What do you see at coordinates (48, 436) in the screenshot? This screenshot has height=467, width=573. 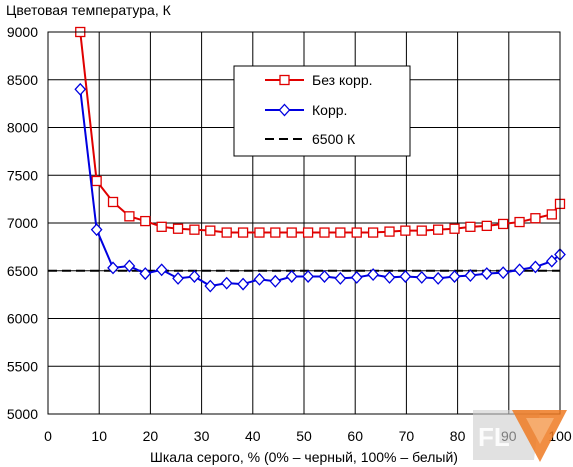 I see `x-tick-label: 0` at bounding box center [48, 436].